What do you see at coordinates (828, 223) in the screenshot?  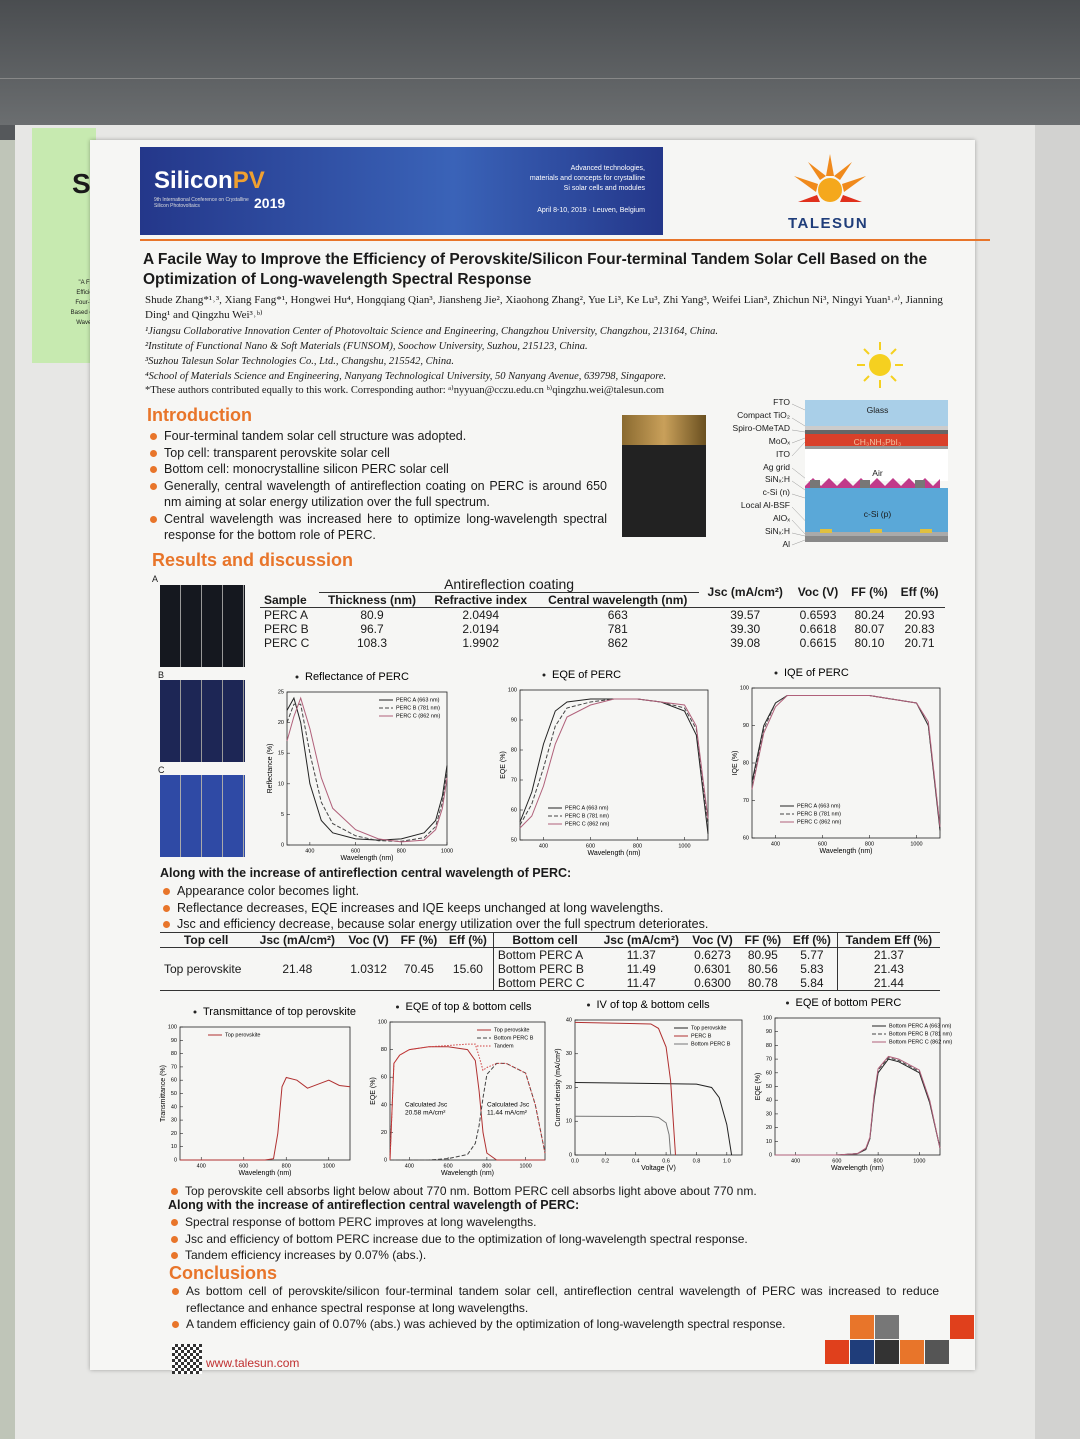 I see `logo-text: TALESUN` at bounding box center [828, 223].